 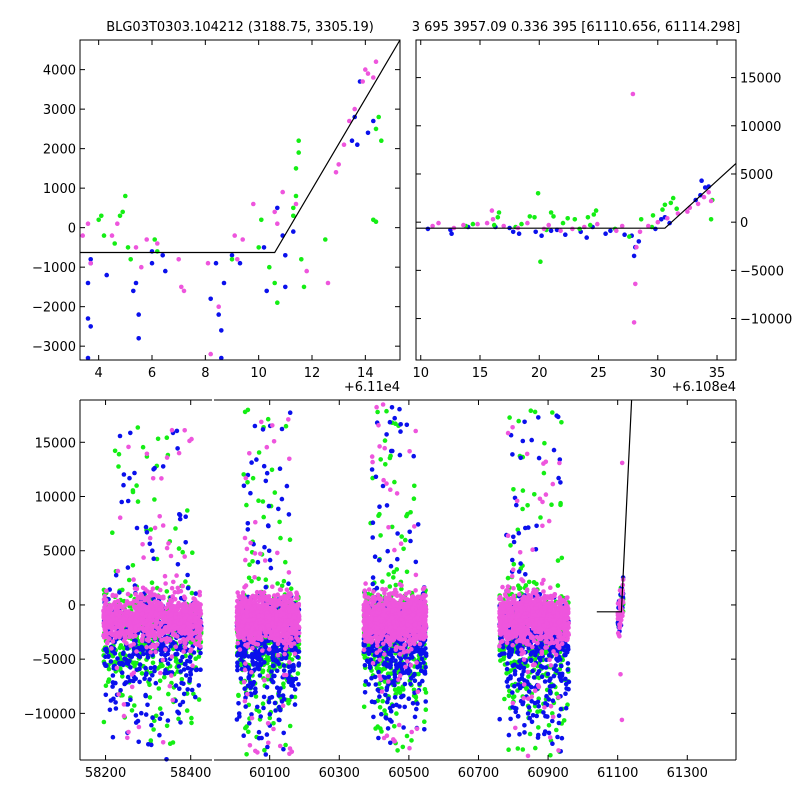 What do you see at coordinates (54, 308) in the screenshot?
I see `y-tick-label: −2000` at bounding box center [54, 308].